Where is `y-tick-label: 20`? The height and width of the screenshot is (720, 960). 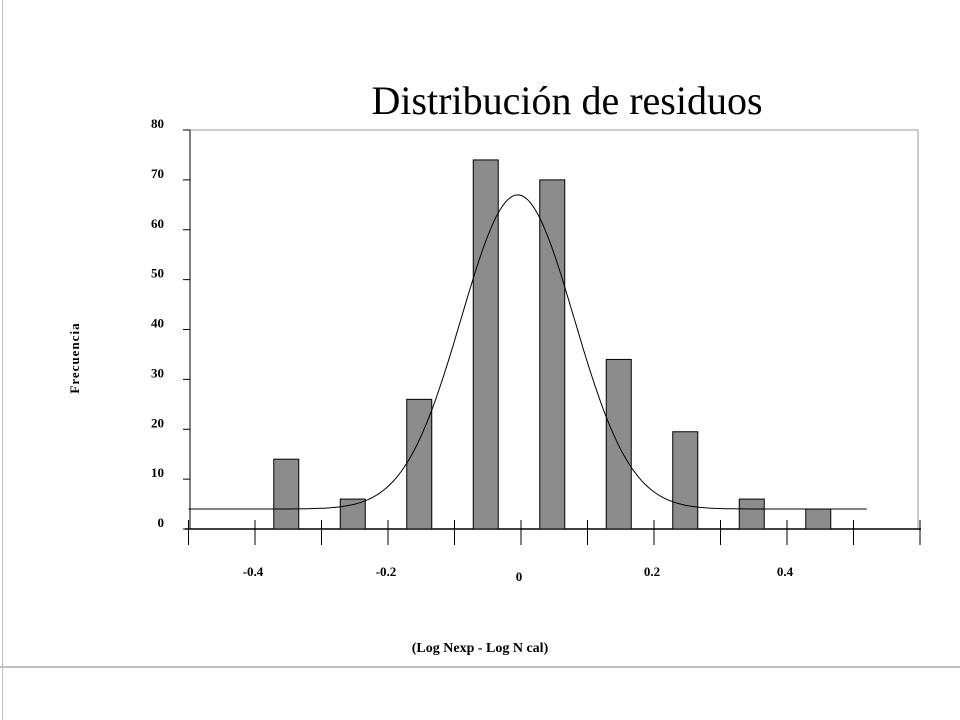 y-tick-label: 20 is located at coordinates (157, 422).